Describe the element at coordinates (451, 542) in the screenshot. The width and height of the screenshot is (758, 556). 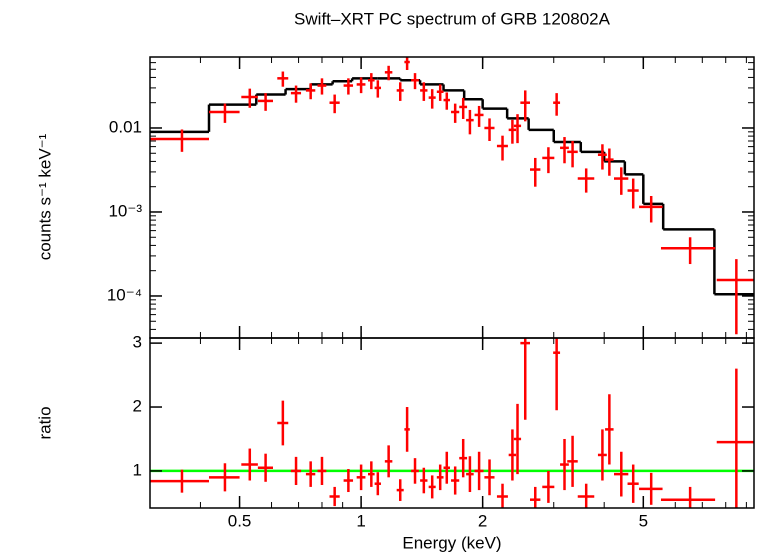
I see `x-axis-label: Energy (keV)` at that location.